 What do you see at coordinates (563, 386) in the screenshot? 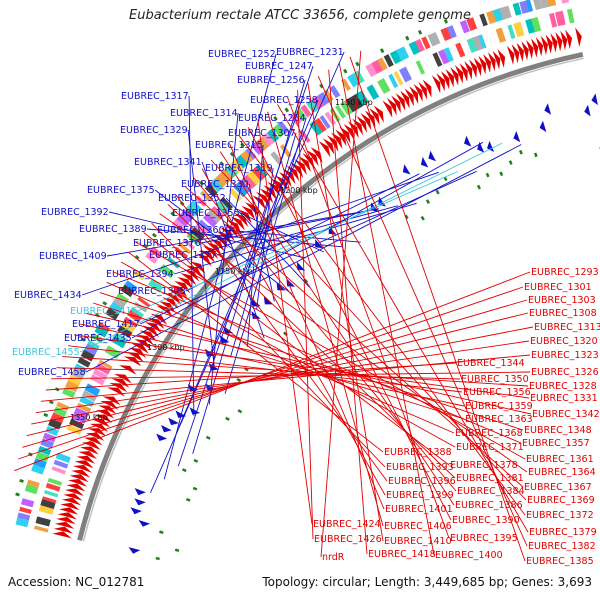
I see `gene-label-right: EUBREC_1328` at bounding box center [563, 386].